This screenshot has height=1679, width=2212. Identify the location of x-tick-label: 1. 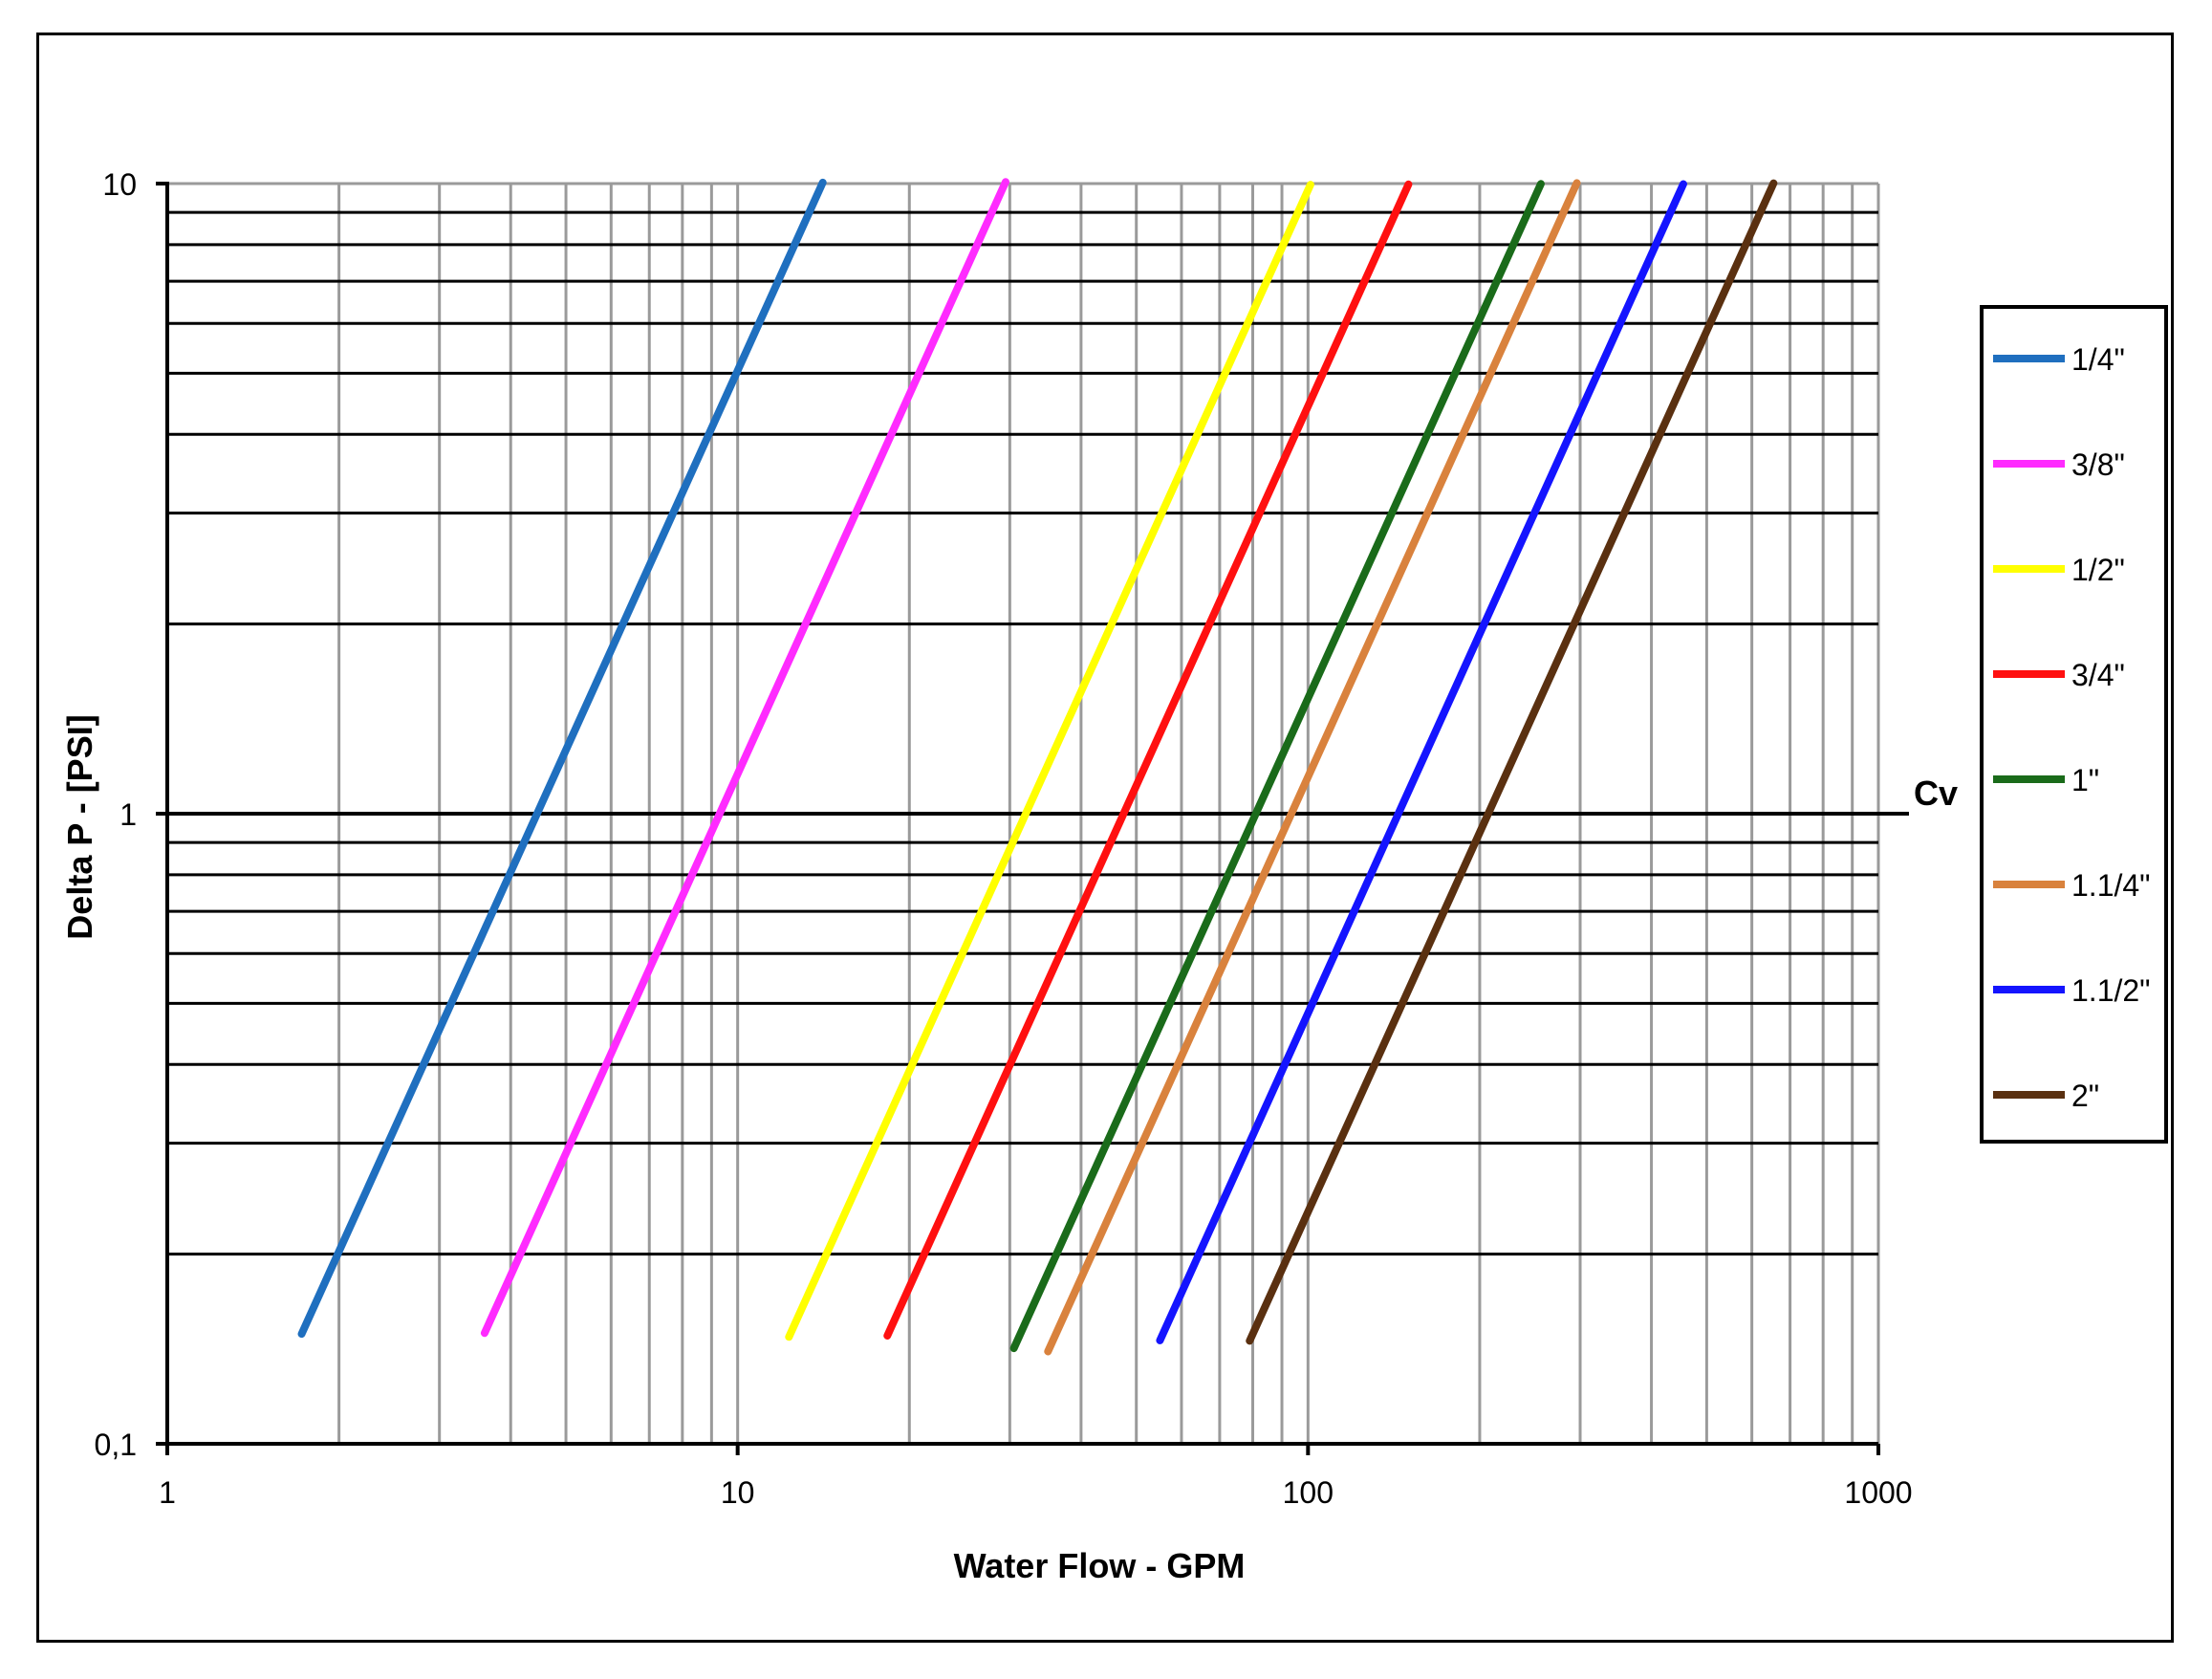
(168, 1492).